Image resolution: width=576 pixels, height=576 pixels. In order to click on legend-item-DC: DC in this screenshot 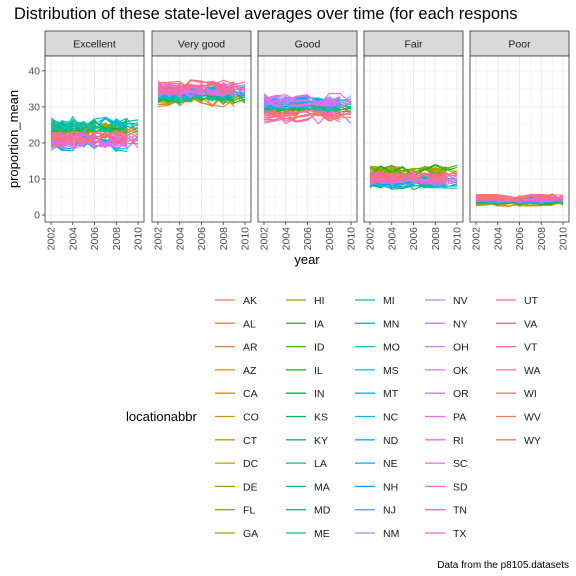, I will do `click(237, 464)`.